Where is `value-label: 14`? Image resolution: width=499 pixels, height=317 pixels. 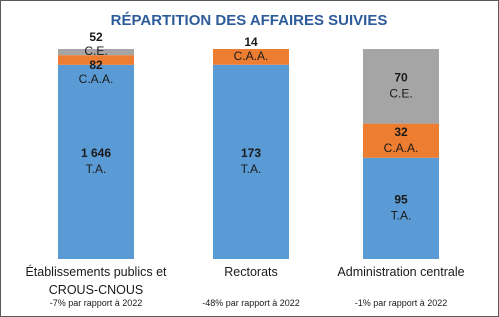
value-label: 14 is located at coordinates (251, 42).